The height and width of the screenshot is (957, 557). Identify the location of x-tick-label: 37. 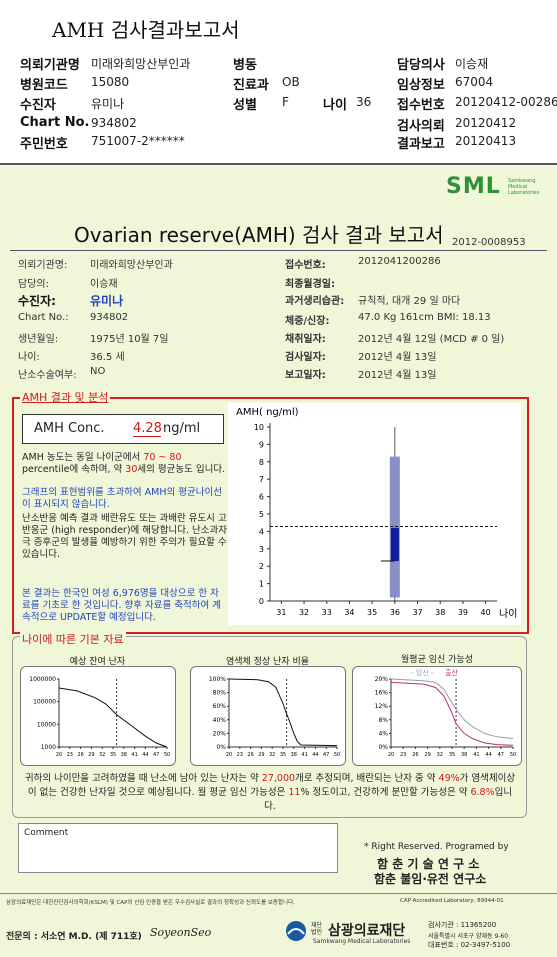
(417, 612).